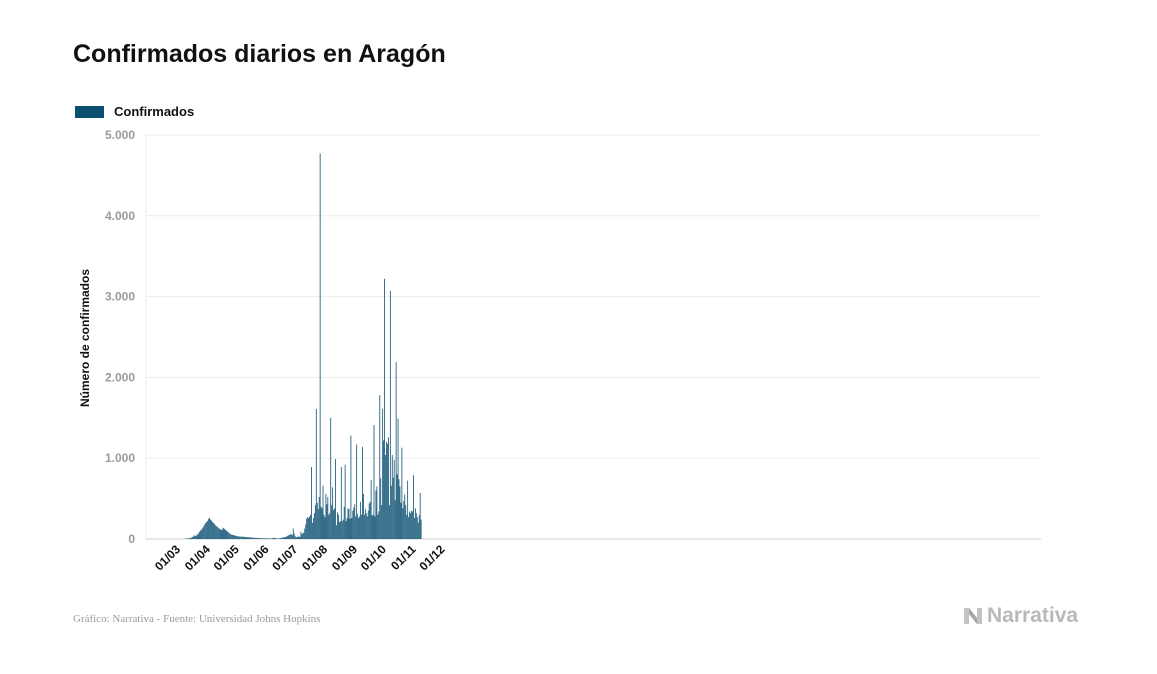  I want to click on y-tick-label: 0, so click(131, 539).